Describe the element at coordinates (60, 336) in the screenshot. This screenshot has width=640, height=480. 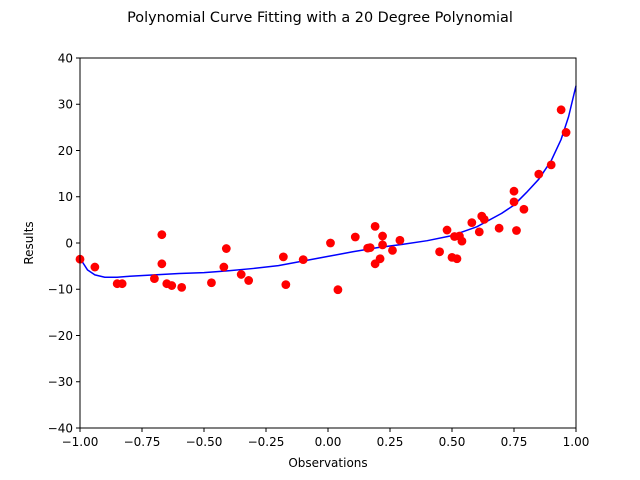
I see `y-tick-label: −20` at that location.